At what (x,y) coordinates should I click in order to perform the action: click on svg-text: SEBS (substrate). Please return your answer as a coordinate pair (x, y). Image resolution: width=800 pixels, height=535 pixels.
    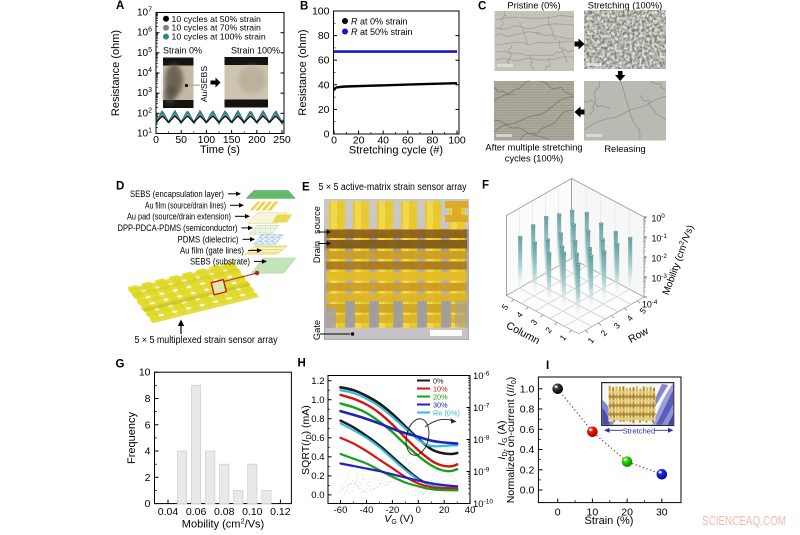
    Looking at the image, I should click on (220, 262).